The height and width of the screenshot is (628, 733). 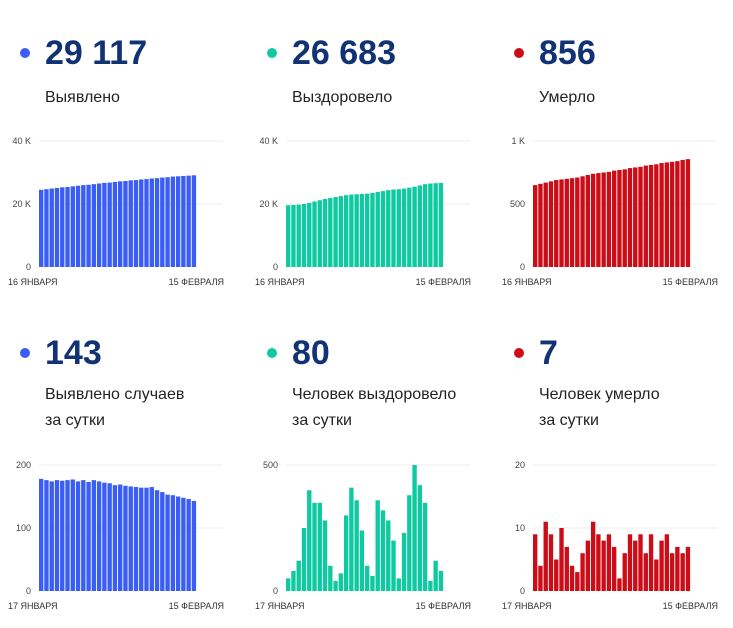 What do you see at coordinates (116, 211) in the screenshot?
I see `detected-total-chart: 0 20 K 40 K 16 ЯНВАРЯ 15 ФЕВРАЛЯ` at bounding box center [116, 211].